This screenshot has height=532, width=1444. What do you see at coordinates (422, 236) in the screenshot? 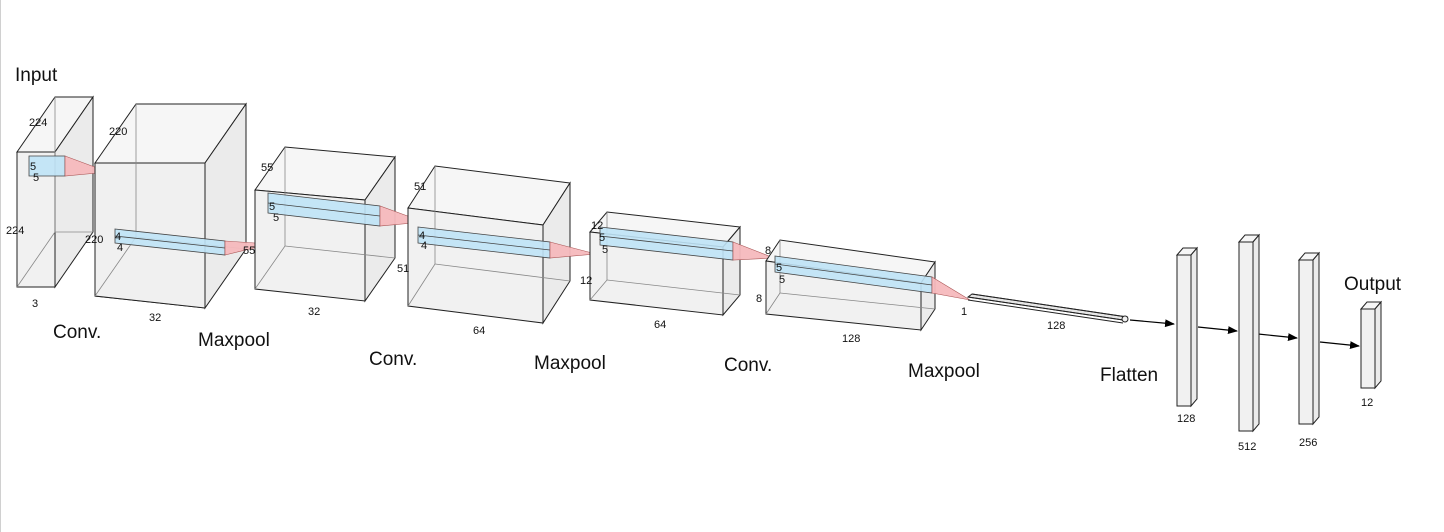
I see `conv2-kernel-h: 4` at bounding box center [422, 236].